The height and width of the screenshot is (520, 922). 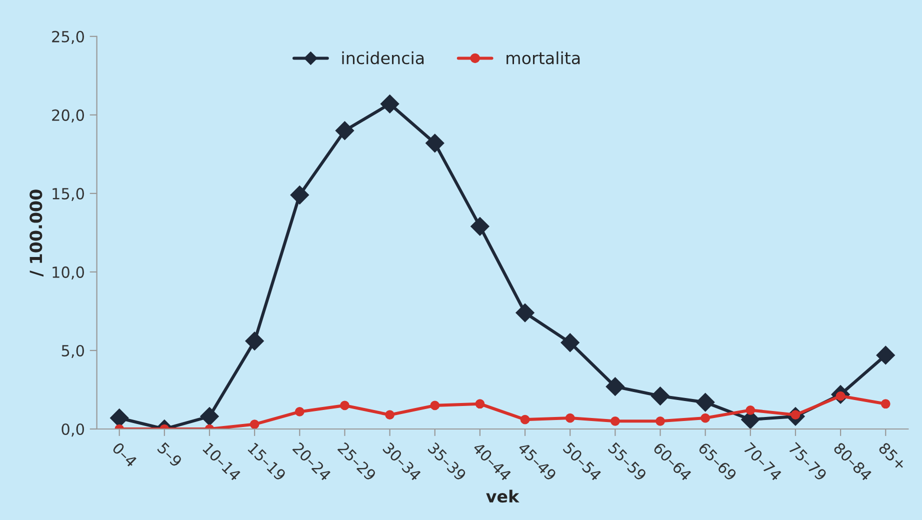 I want to click on y-tick-label: 10,0, so click(x=68, y=273).